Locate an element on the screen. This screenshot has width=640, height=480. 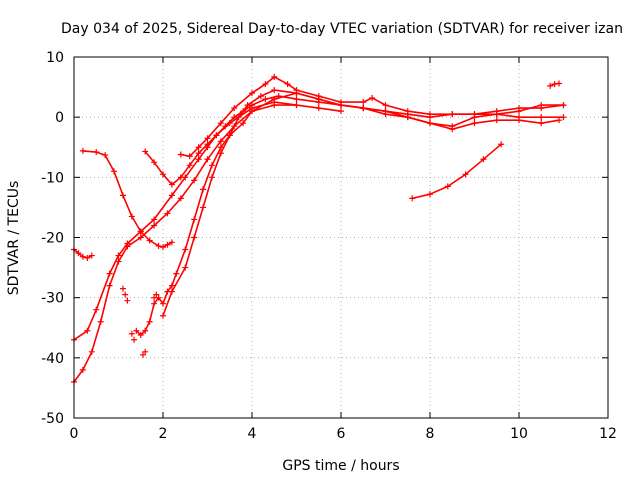
y-tick-label: 0 is located at coordinates (59, 118).